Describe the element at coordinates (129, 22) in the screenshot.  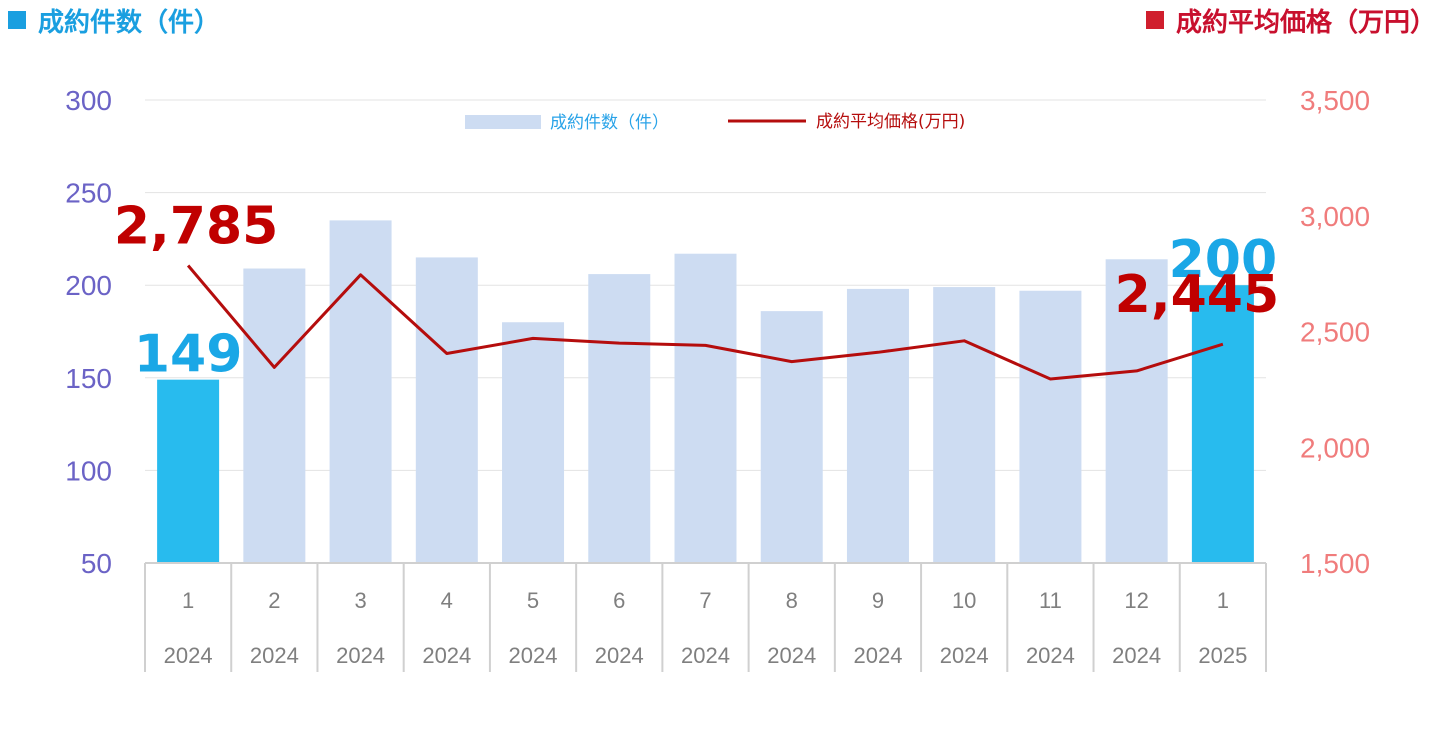
I see `left-axis-title-text: 成約件数（件）` at that location.